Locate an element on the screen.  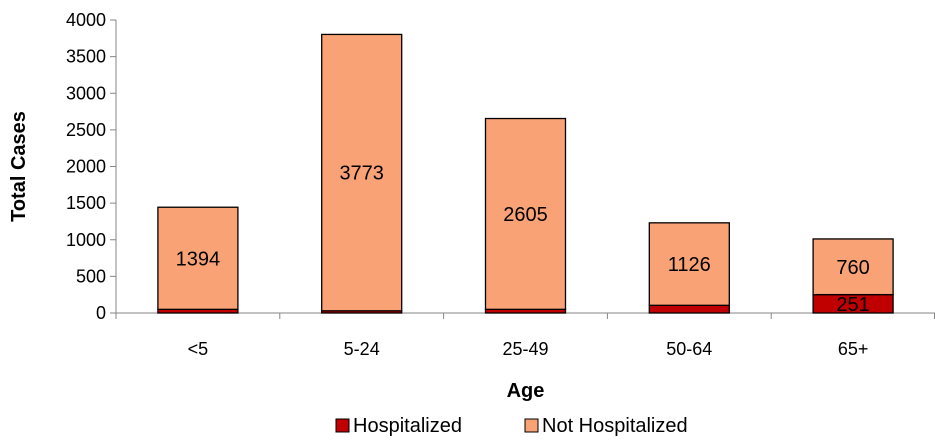
data-label: 1126 is located at coordinates (689, 265).